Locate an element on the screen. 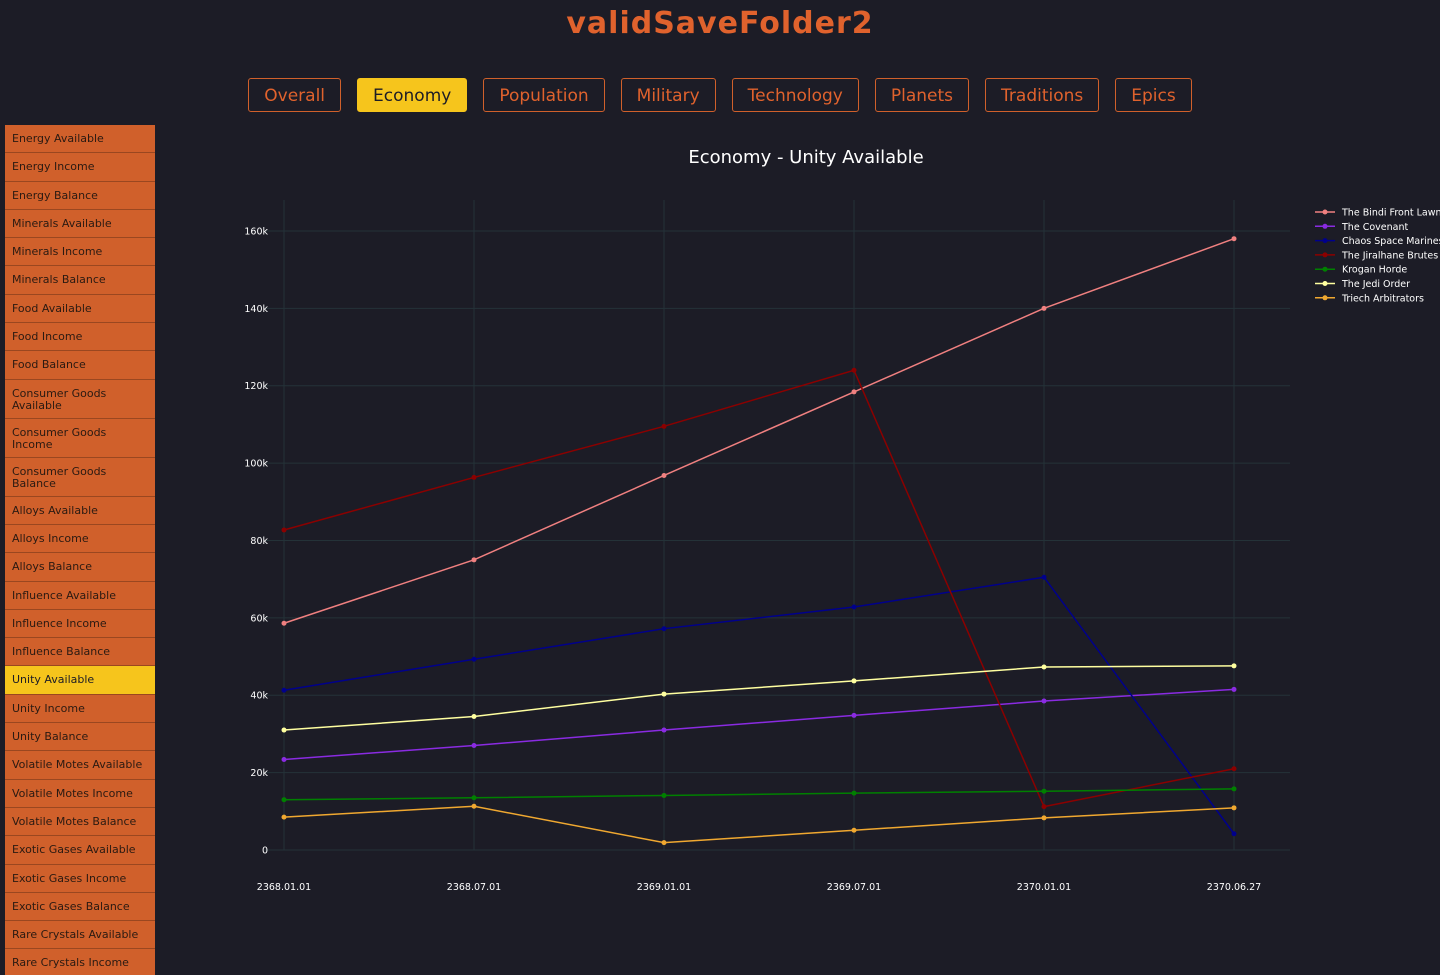  legend-entry: Chaos Space Marines is located at coordinates (1391, 241).